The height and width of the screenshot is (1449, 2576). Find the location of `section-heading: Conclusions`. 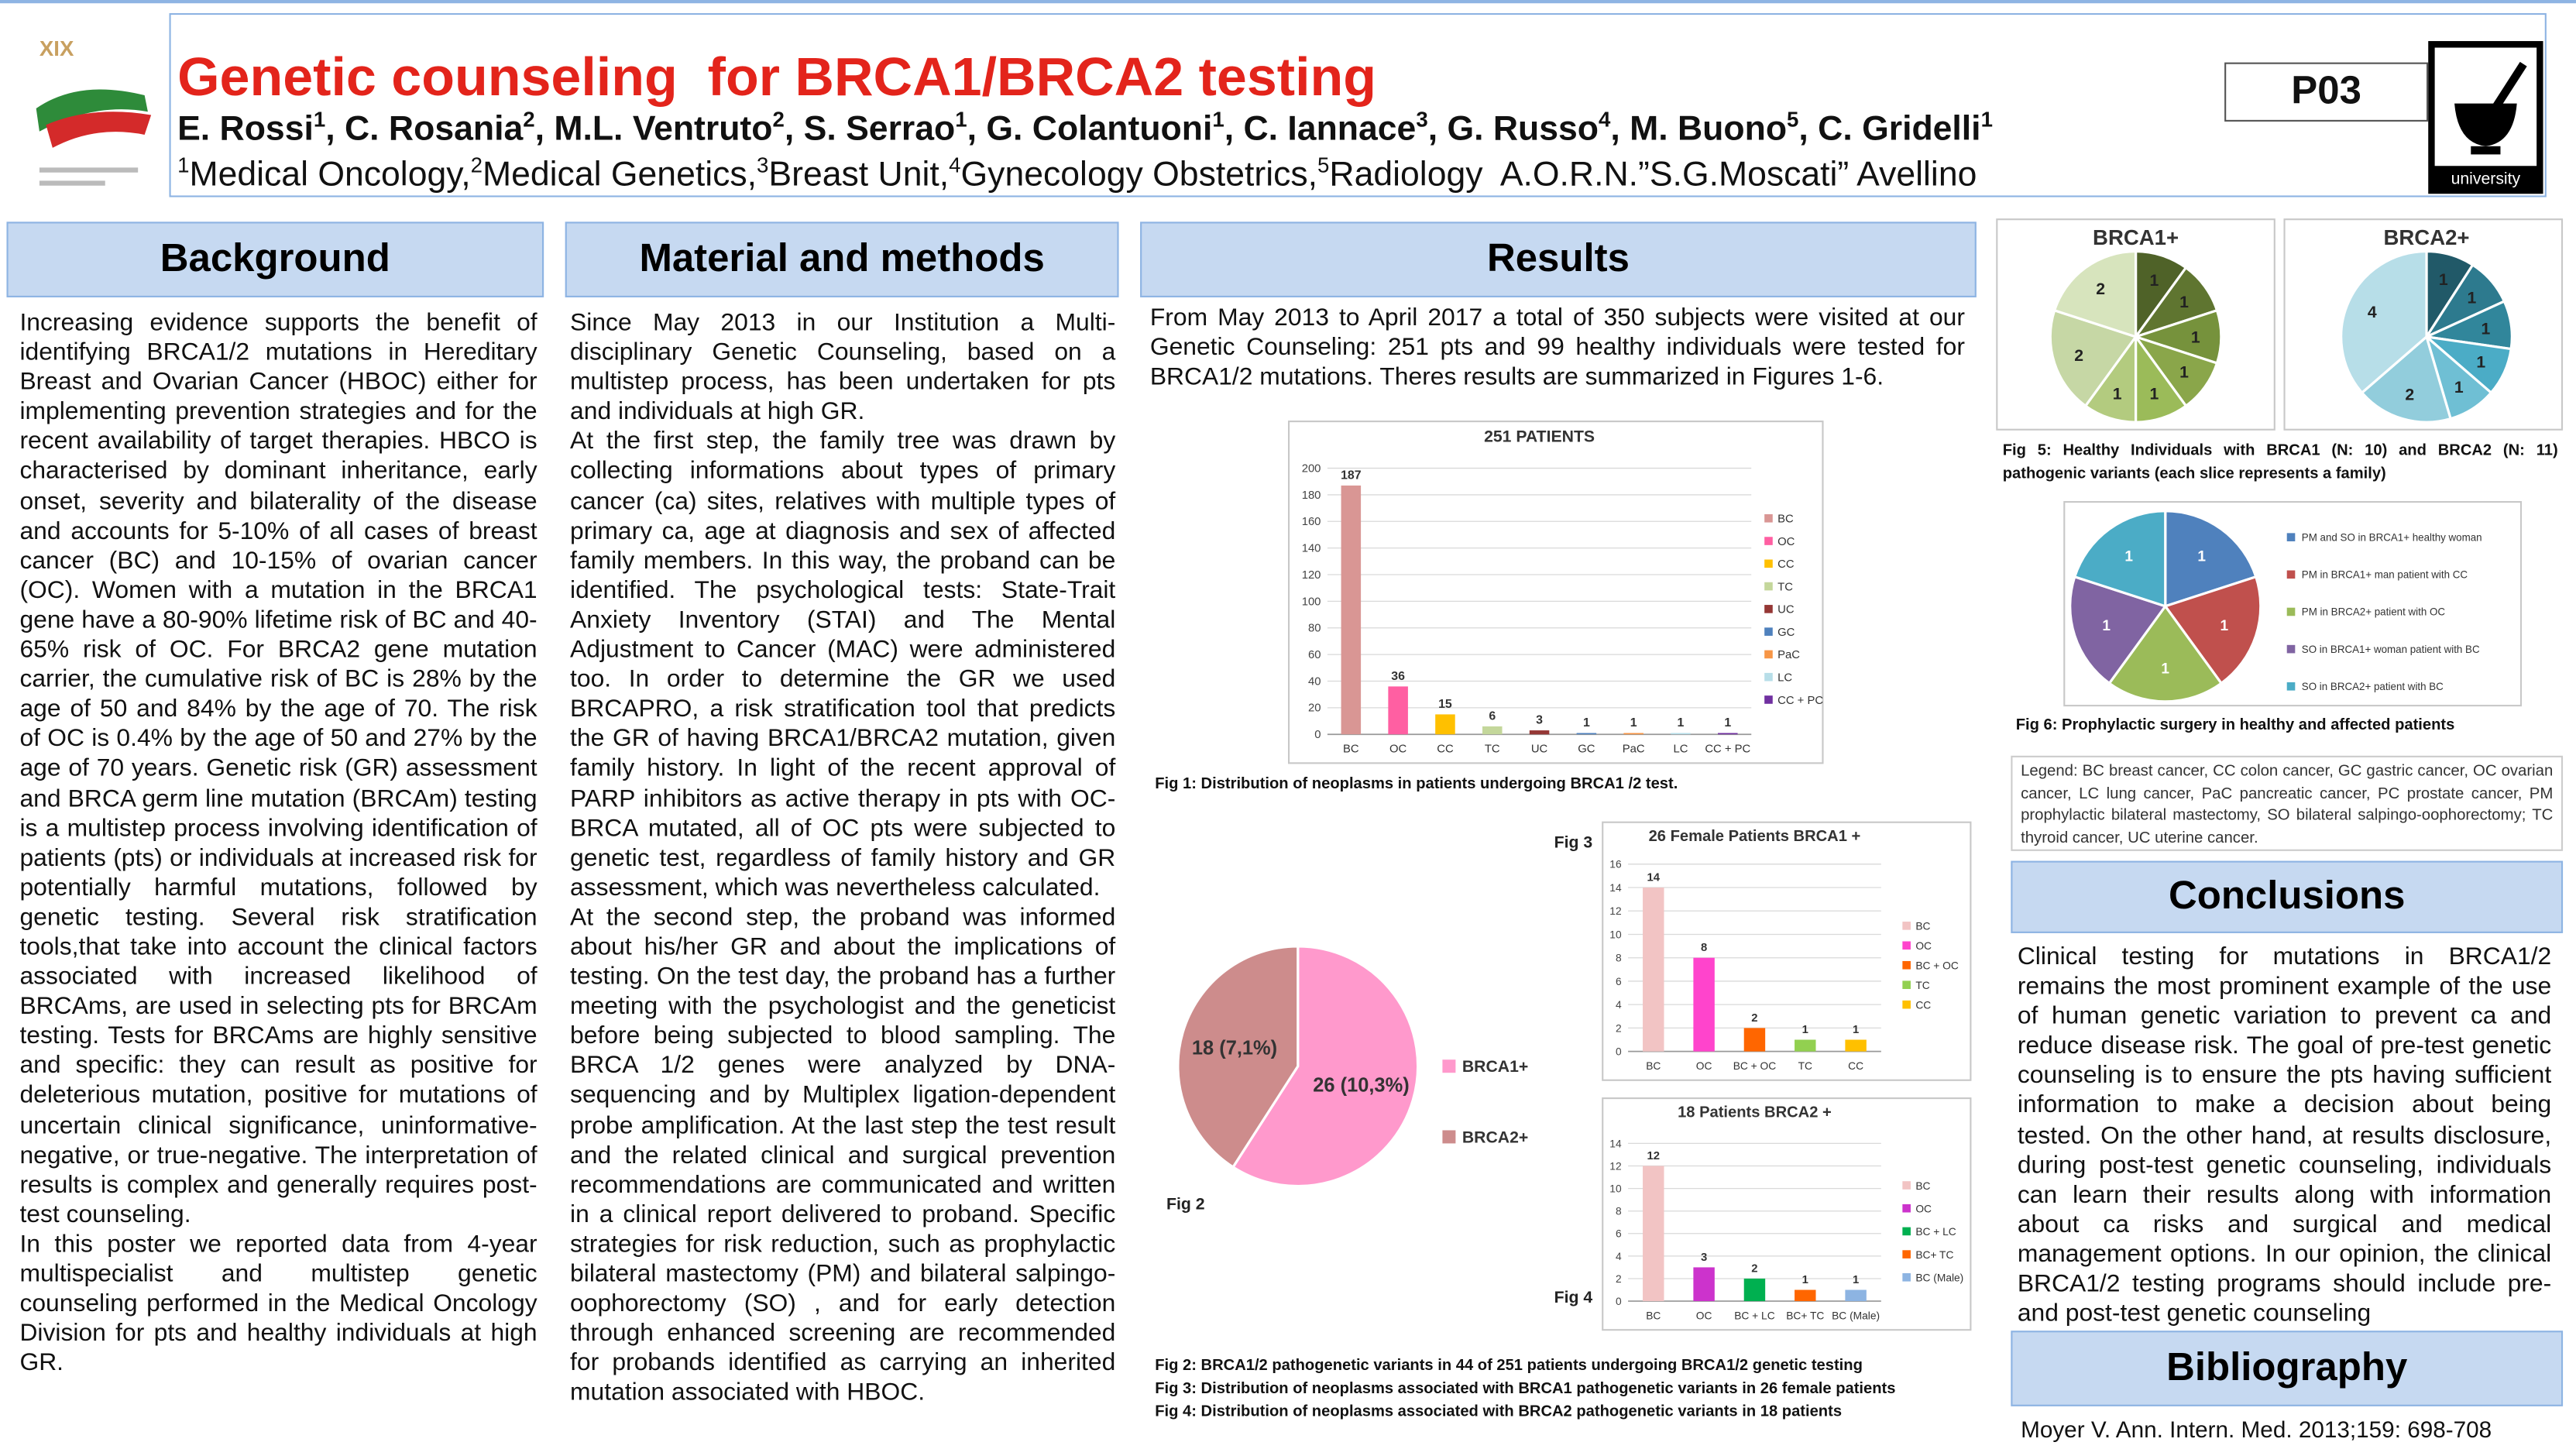

section-heading: Conclusions is located at coordinates (2287, 896).